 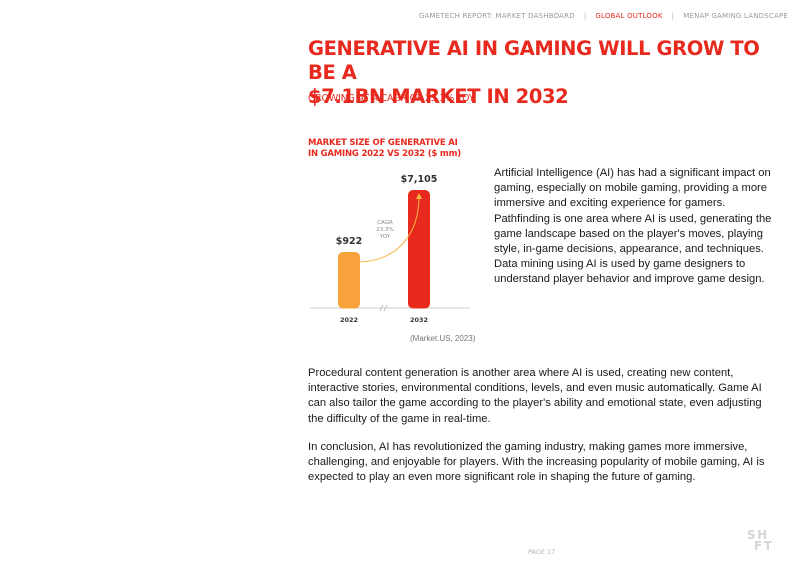 I want to click on chart-source: (Market.US, 2023), so click(x=443, y=338).